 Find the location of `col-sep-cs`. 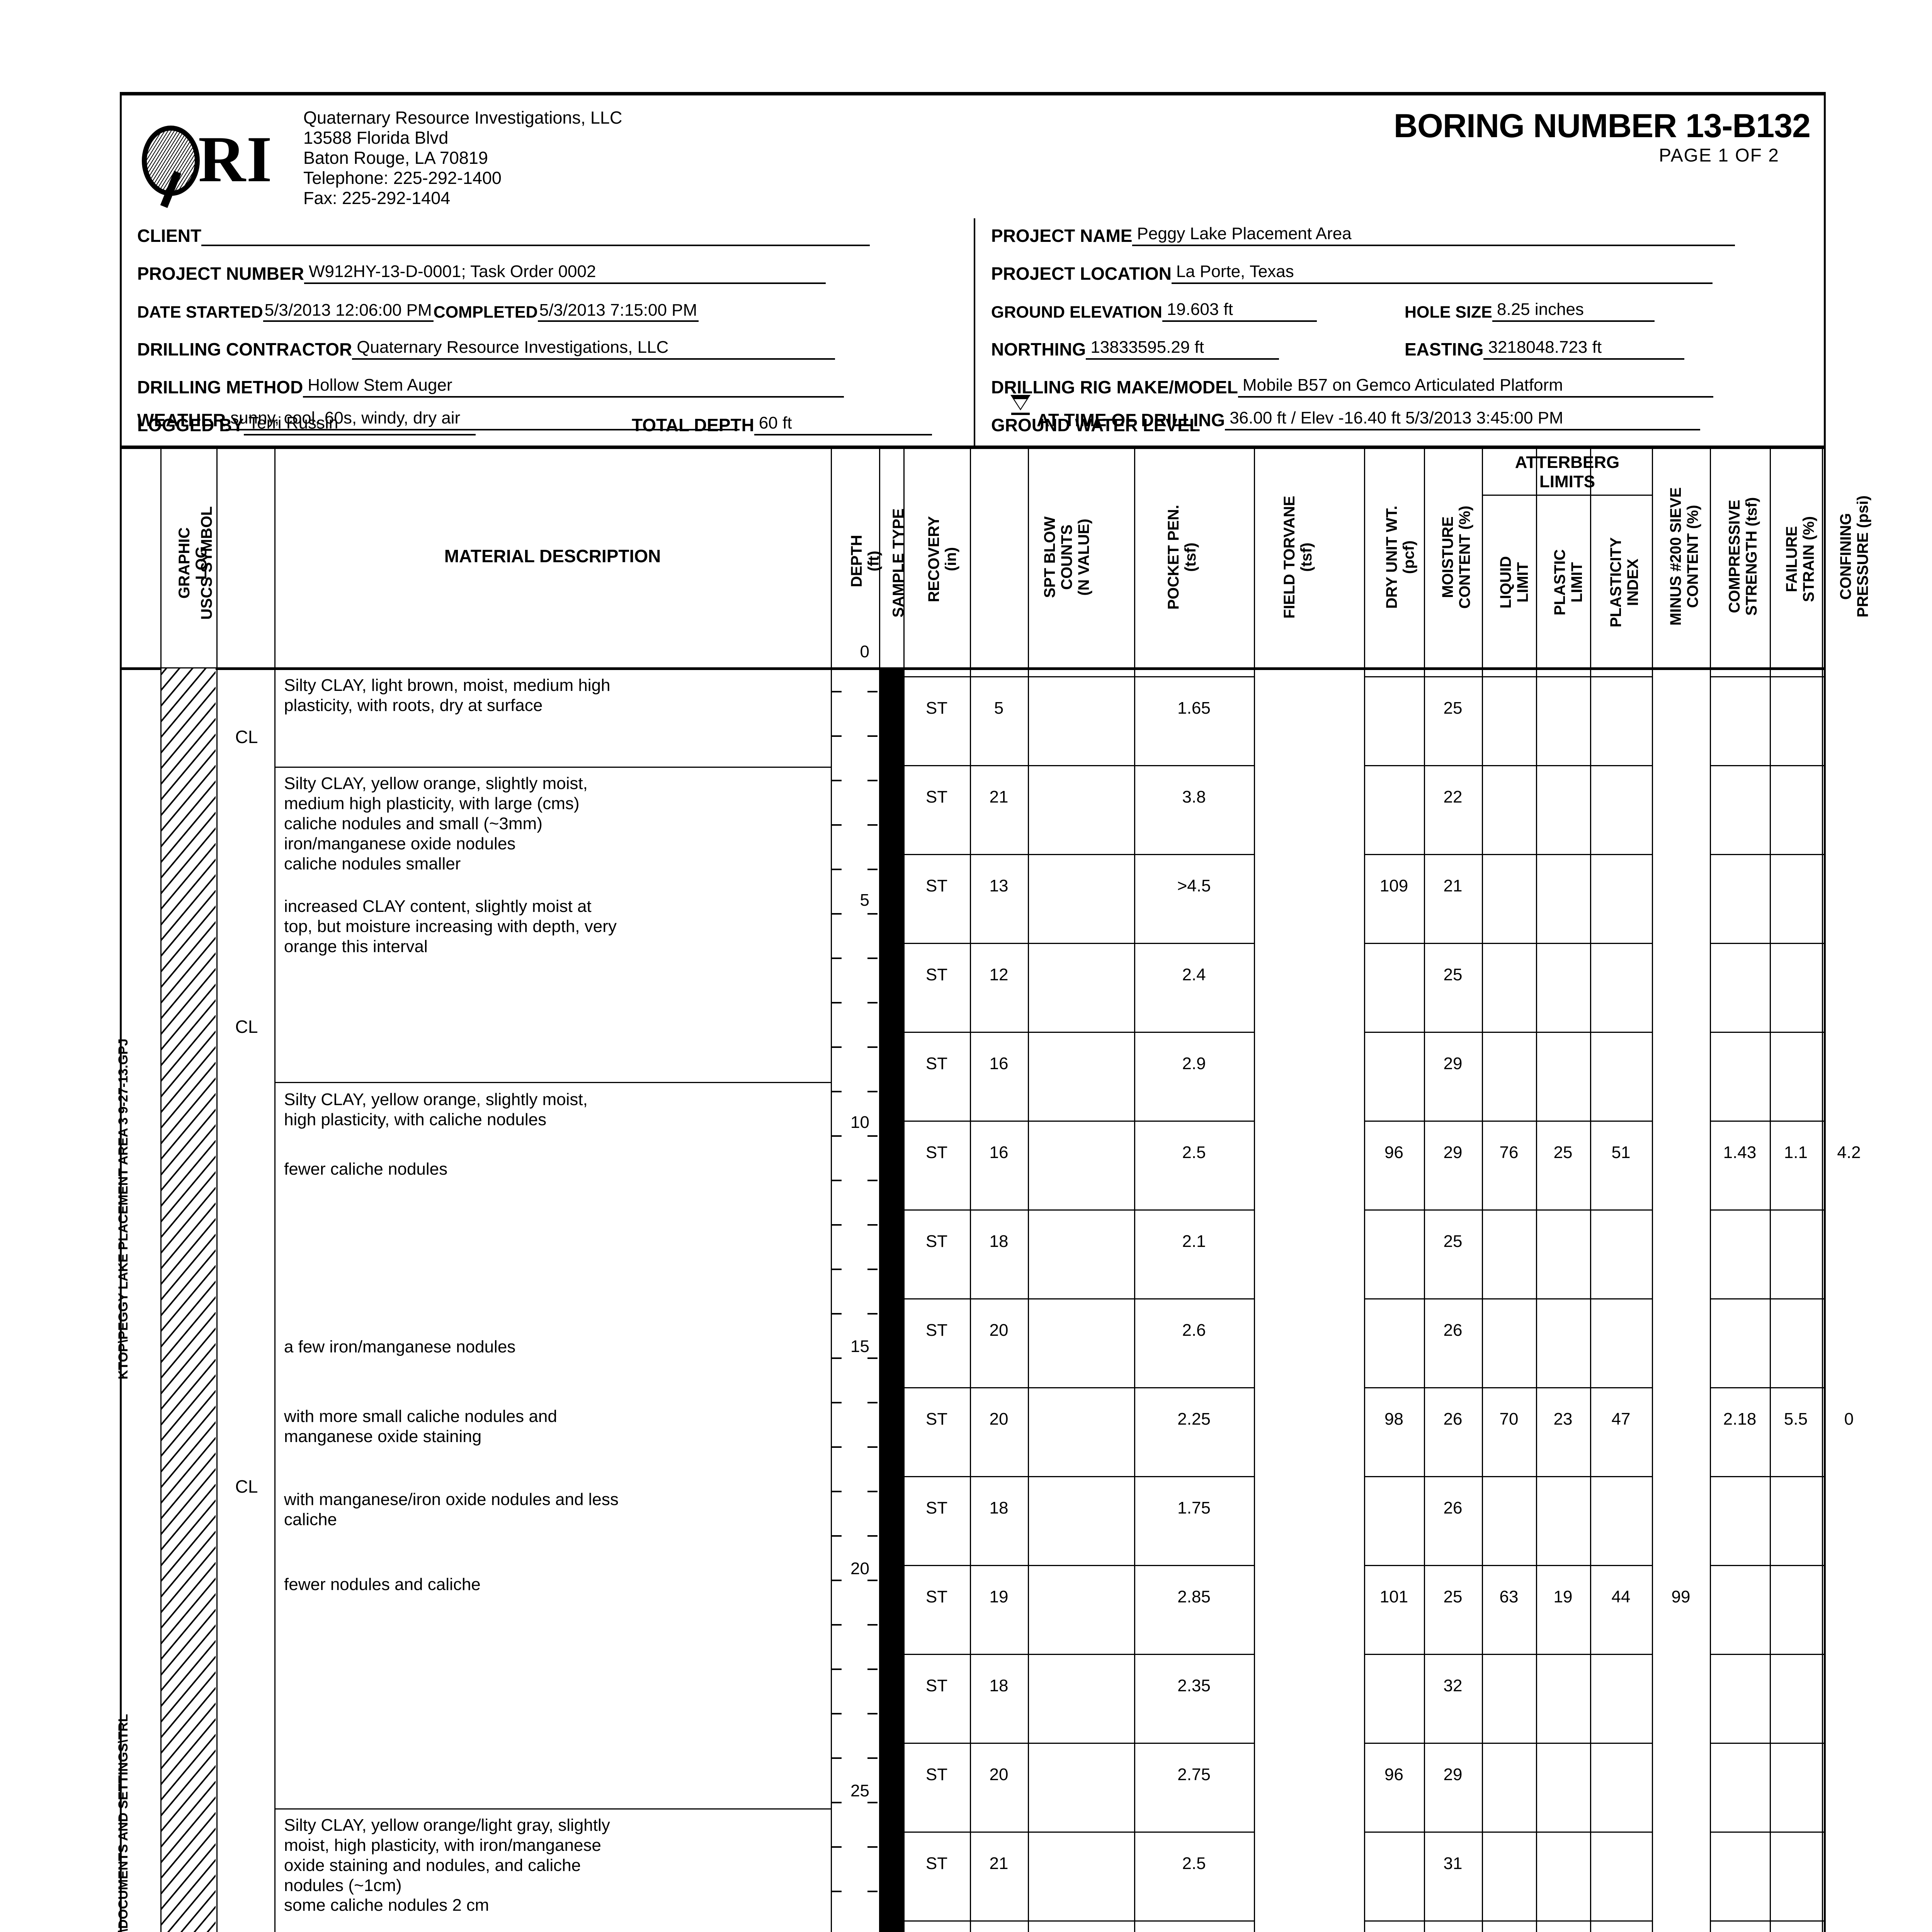

col-sep-cs is located at coordinates (1711, 1191).